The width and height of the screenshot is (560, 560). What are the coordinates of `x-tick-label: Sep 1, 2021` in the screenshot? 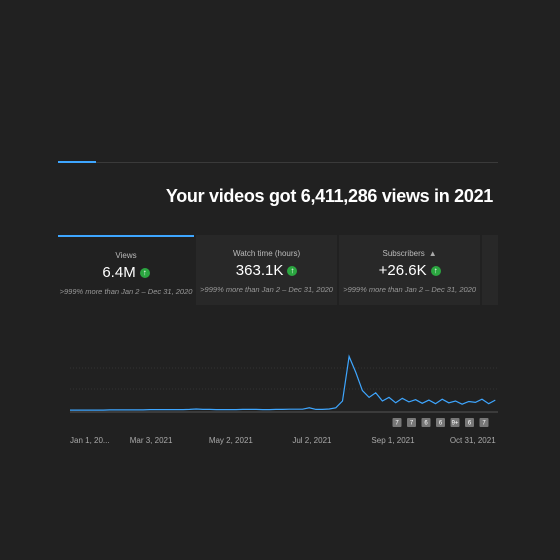 It's located at (393, 440).